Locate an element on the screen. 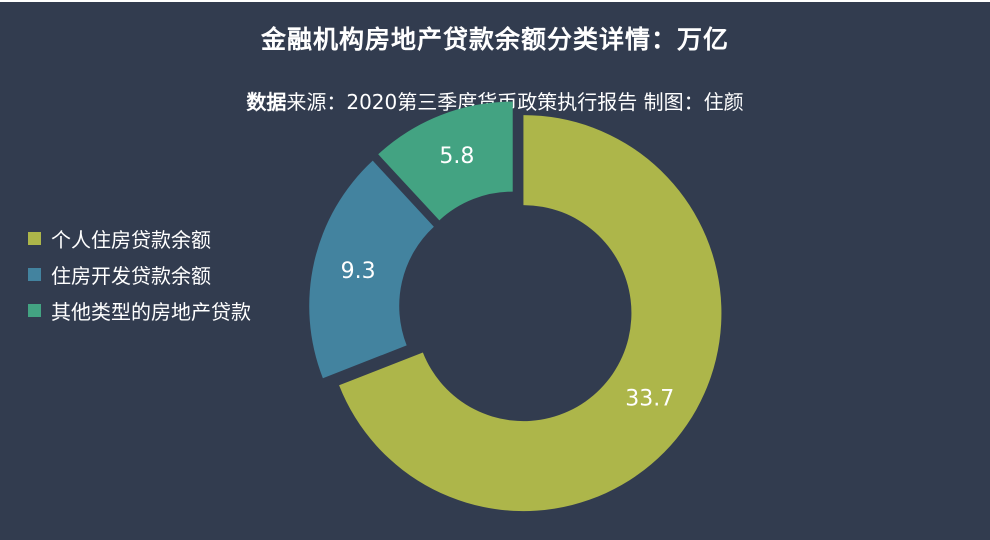 The height and width of the screenshot is (540, 990). slice-label-0: 33.7 is located at coordinates (649, 398).